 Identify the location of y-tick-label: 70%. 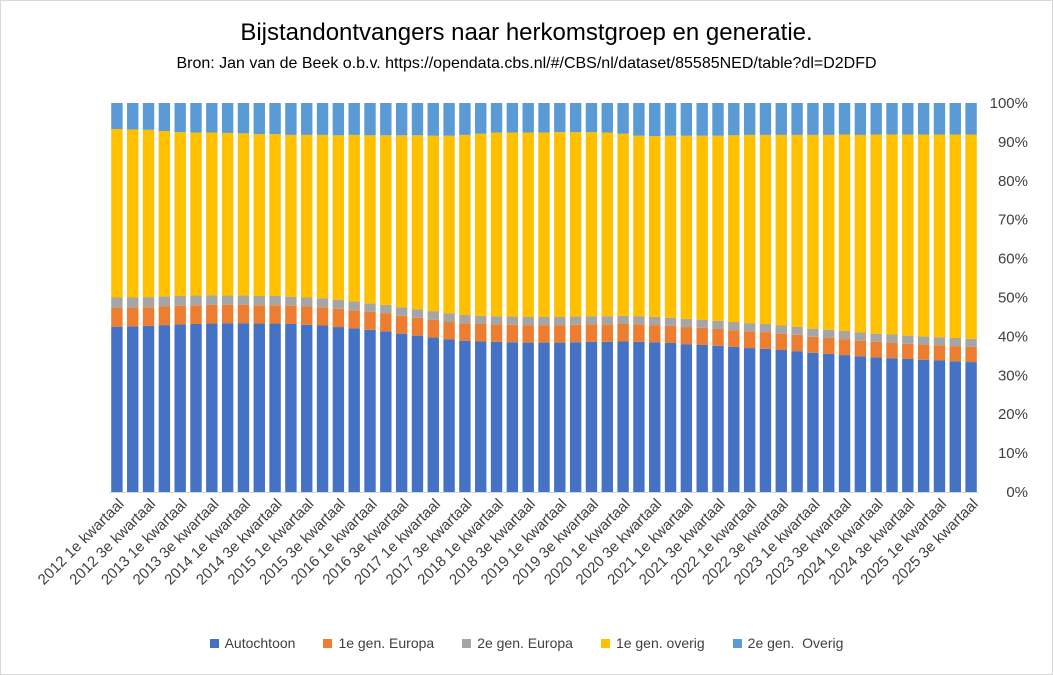
(1013, 220).